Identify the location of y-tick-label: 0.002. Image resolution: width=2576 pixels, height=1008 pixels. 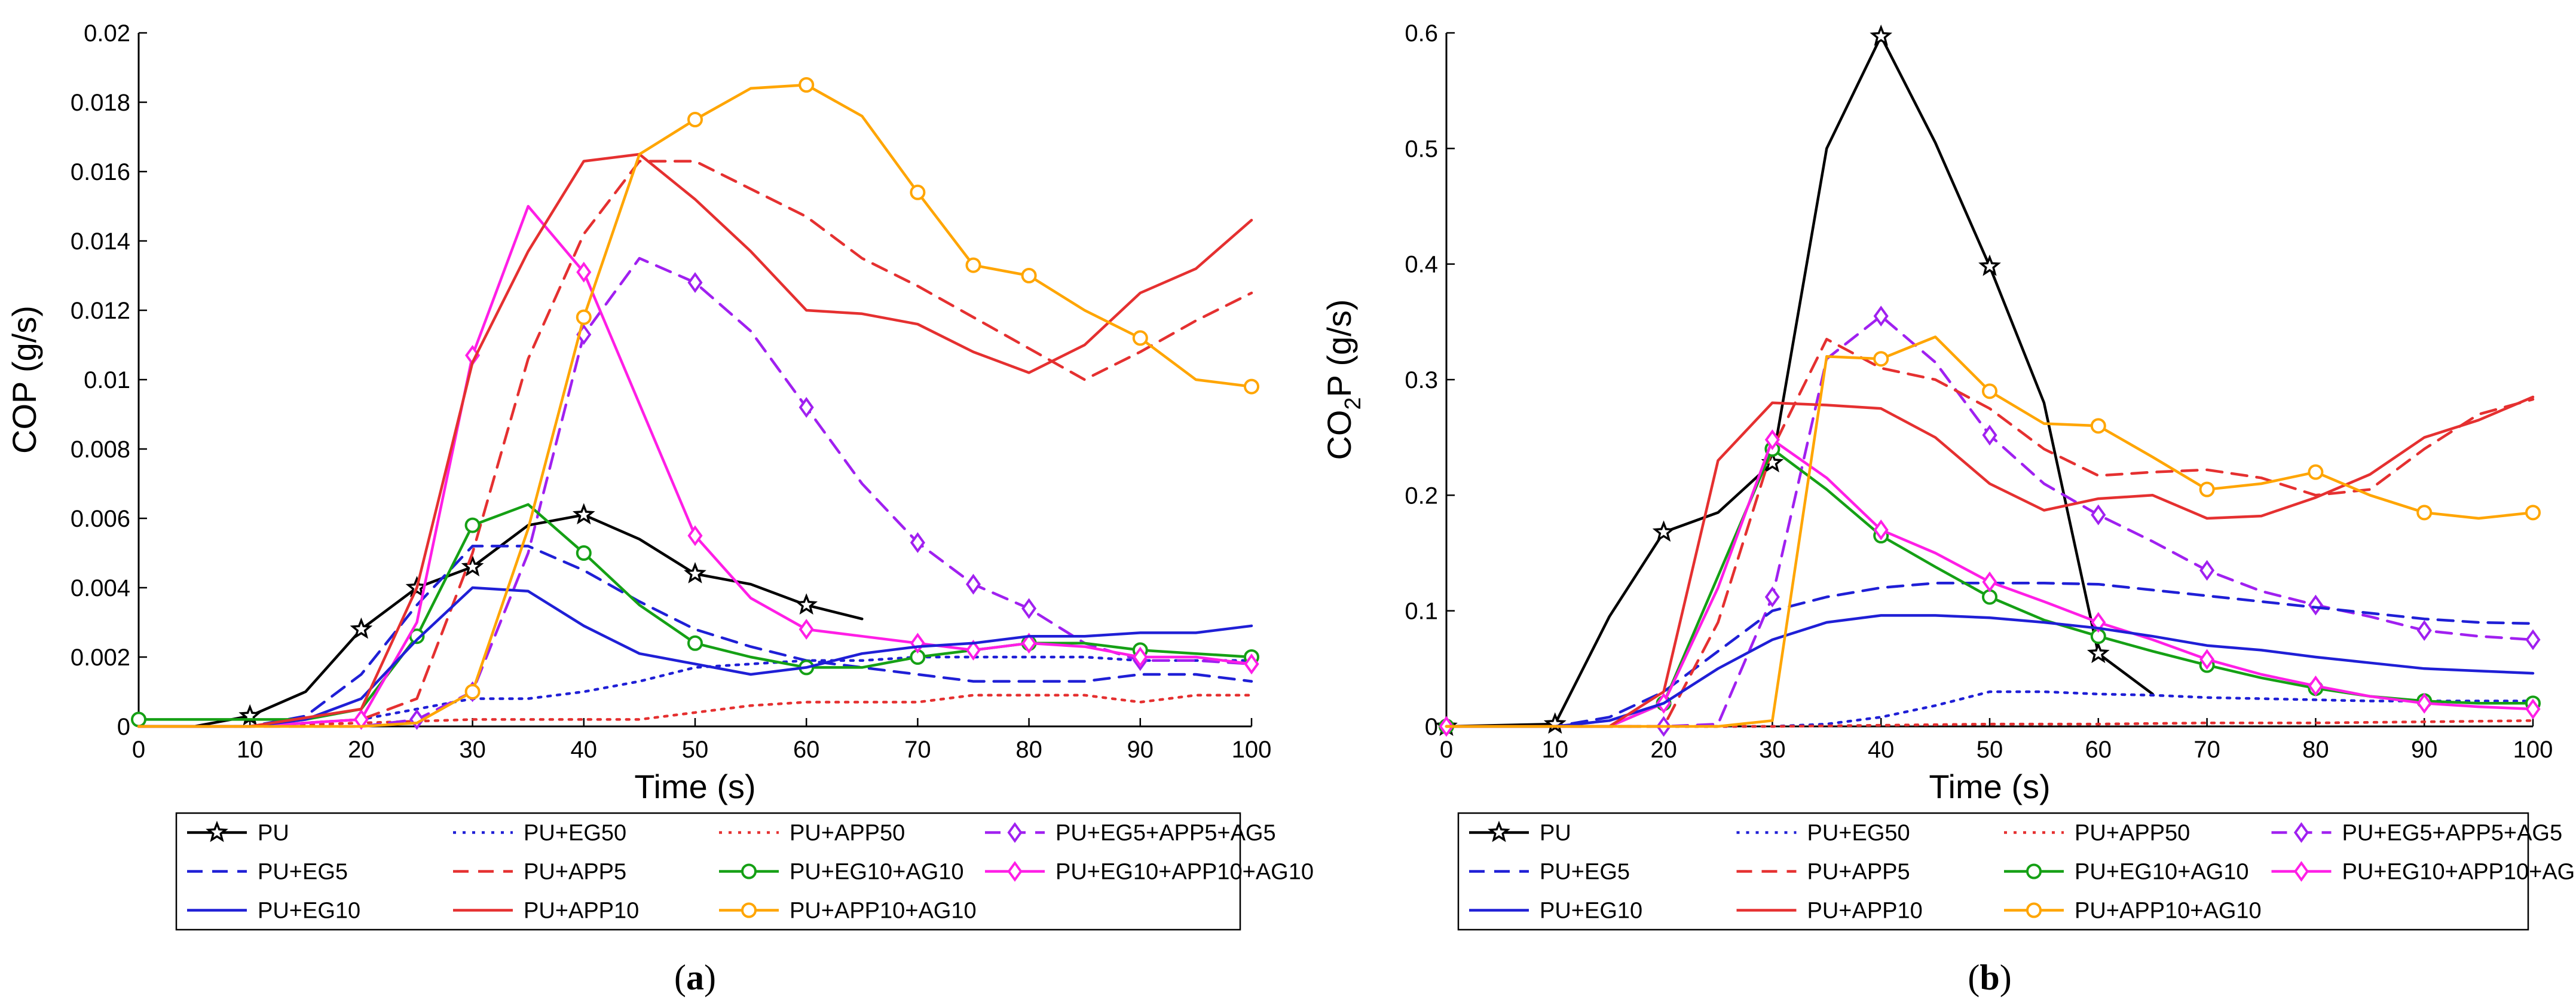
(100, 657).